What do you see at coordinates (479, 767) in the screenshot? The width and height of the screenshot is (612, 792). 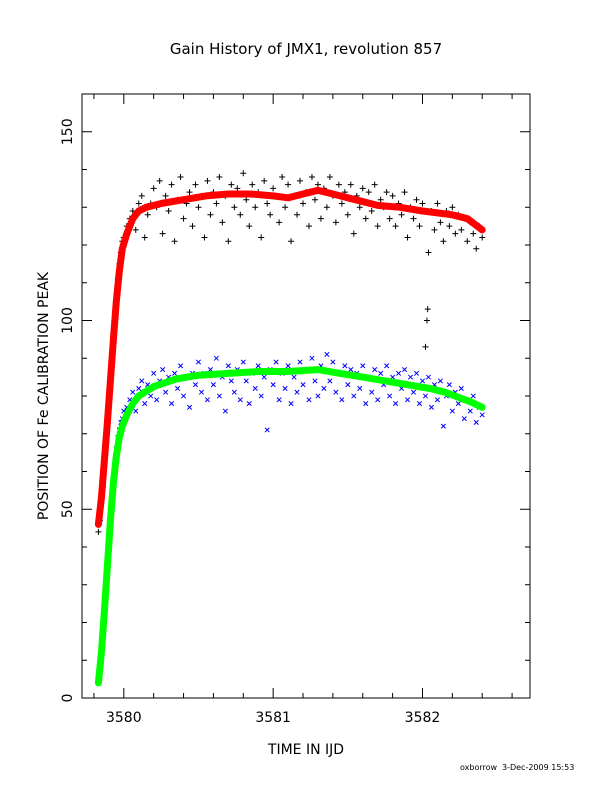 I see `footer-user: oxborrow` at bounding box center [479, 767].